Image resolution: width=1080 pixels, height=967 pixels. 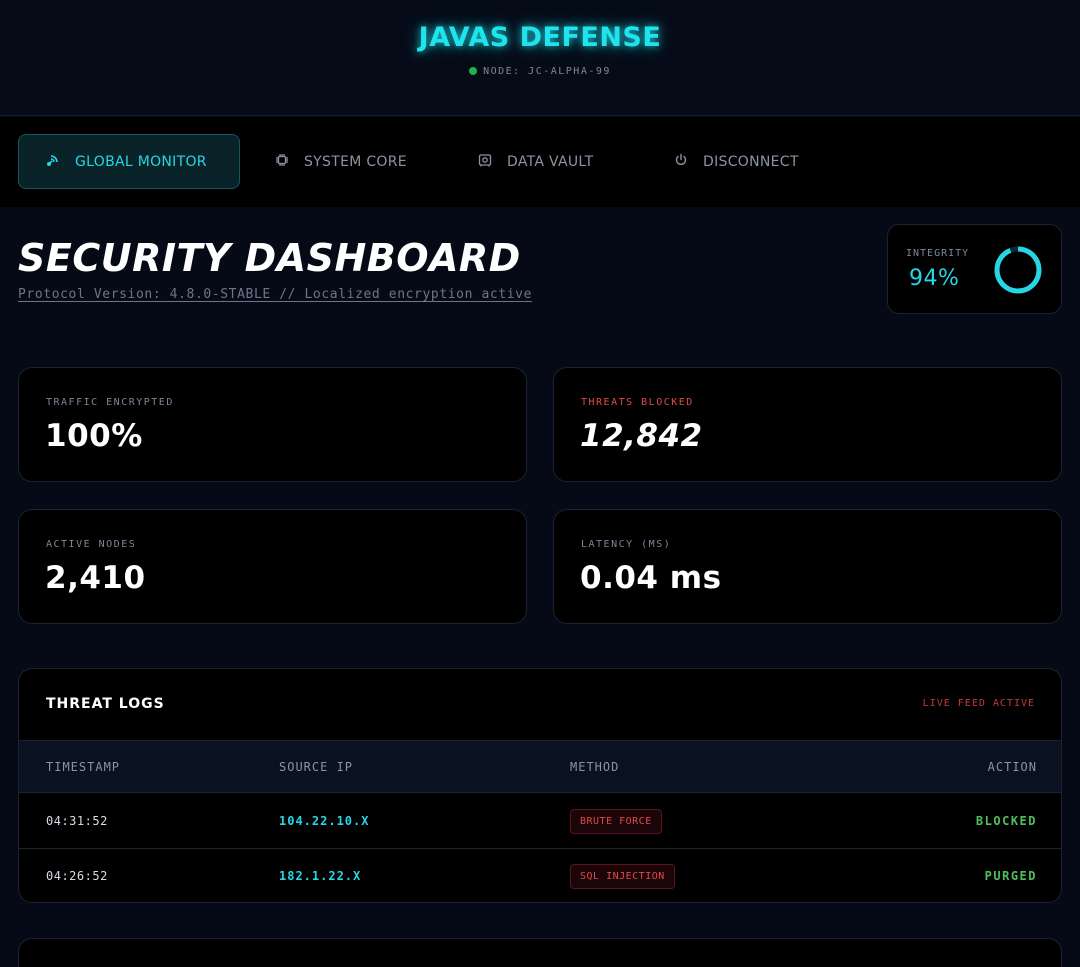 I want to click on table-header: TIMESTAMP SOURCE IP METHOD ACTION, so click(x=540, y=766).